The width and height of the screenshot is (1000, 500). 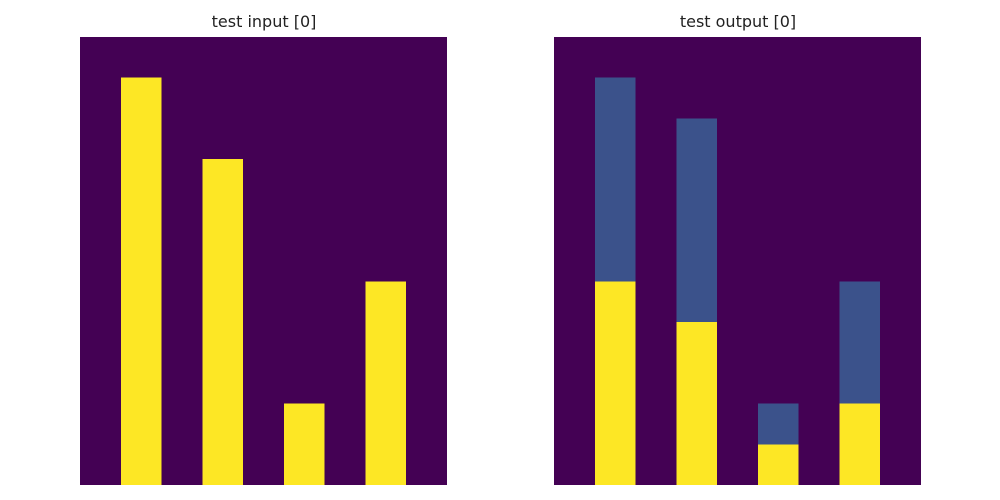 I want to click on output-panel-title: test output [0], so click(x=738, y=21).